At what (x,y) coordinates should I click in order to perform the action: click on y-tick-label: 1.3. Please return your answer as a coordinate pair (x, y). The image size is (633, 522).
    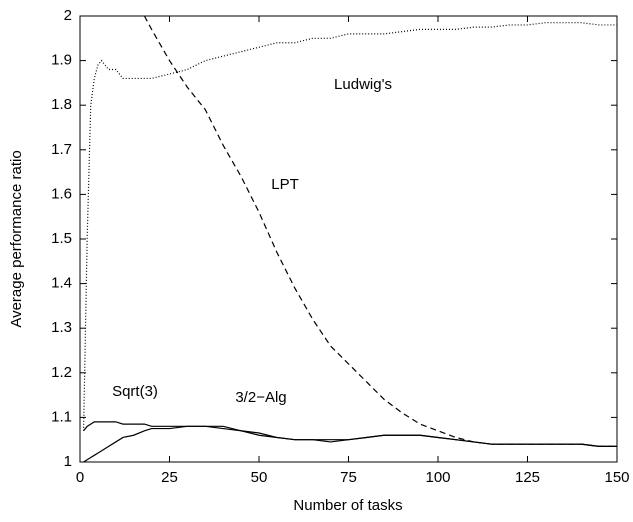
    Looking at the image, I should click on (61, 327).